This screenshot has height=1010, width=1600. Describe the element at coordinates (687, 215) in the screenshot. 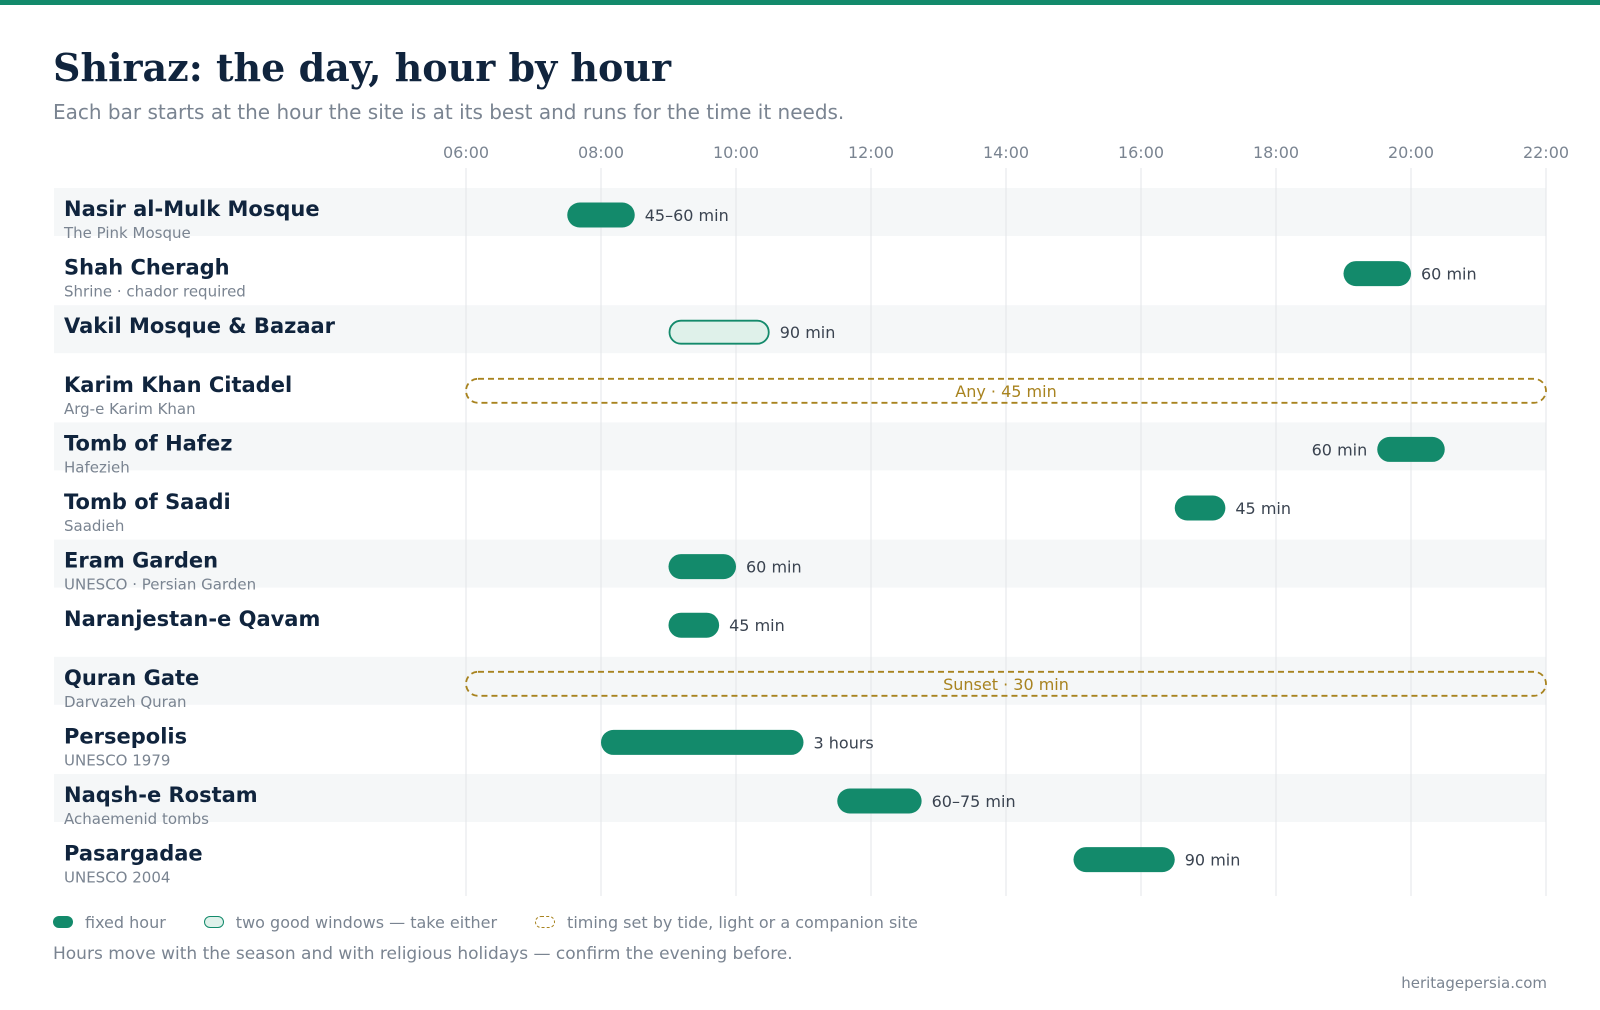

I see `duration-label: 45–60 min` at that location.